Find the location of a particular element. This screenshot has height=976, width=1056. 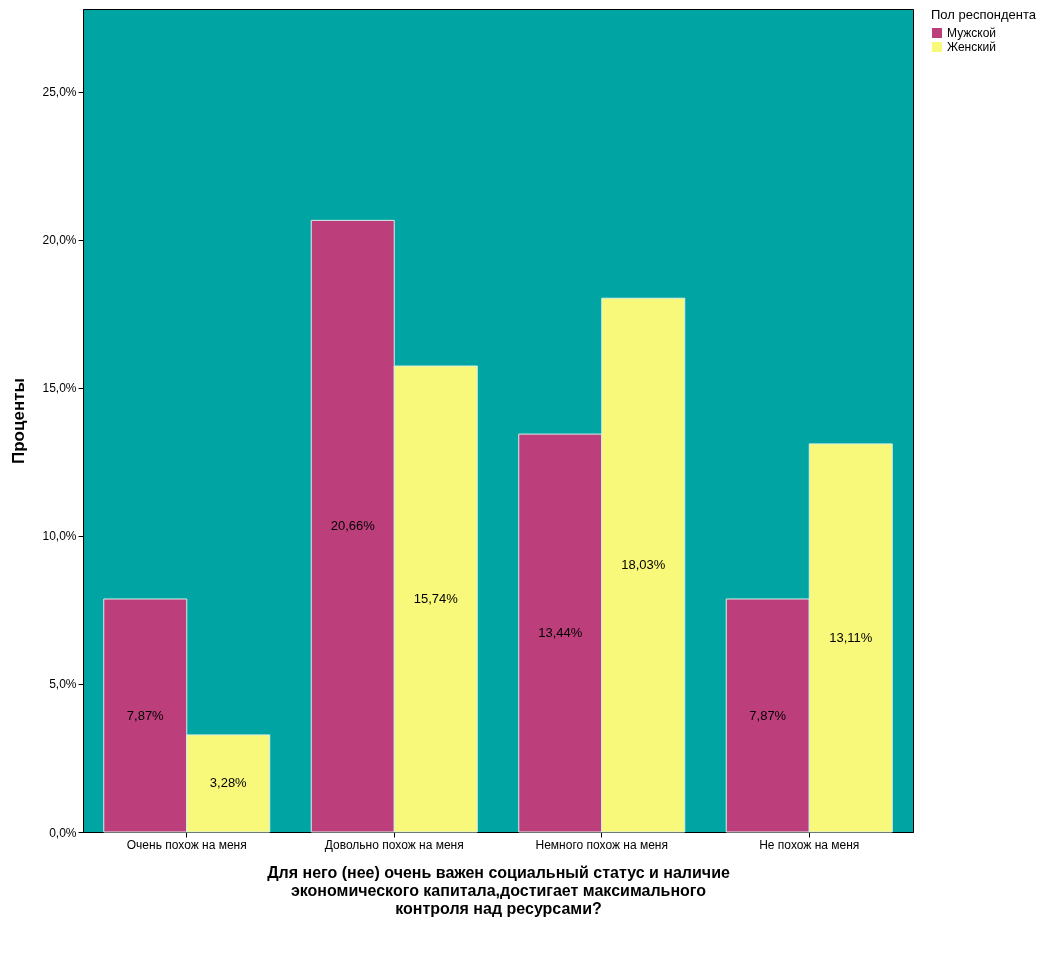

data-label: 3,28% is located at coordinates (228, 783).